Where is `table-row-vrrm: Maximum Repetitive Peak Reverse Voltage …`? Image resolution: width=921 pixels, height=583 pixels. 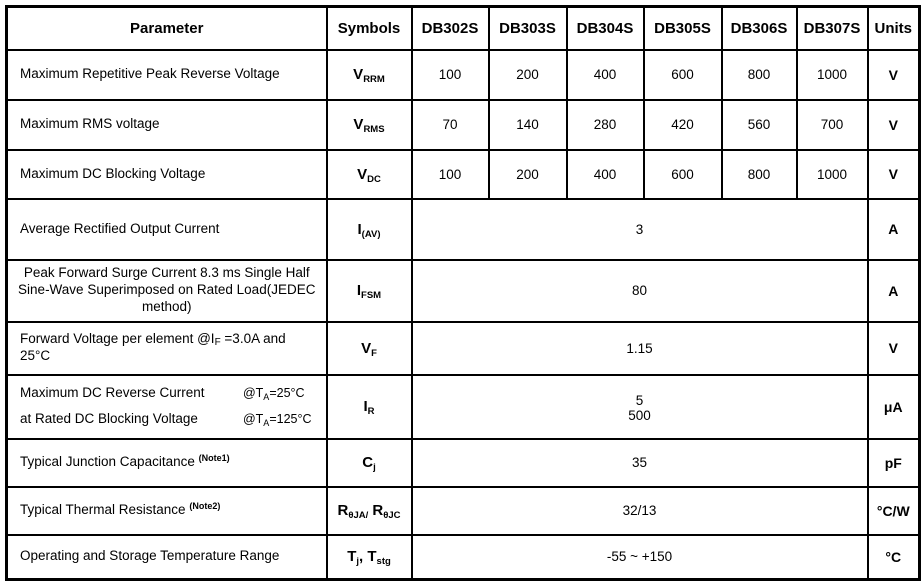 table-row-vrrm: Maximum Repetitive Peak Reverse Voltage … is located at coordinates (463, 74).